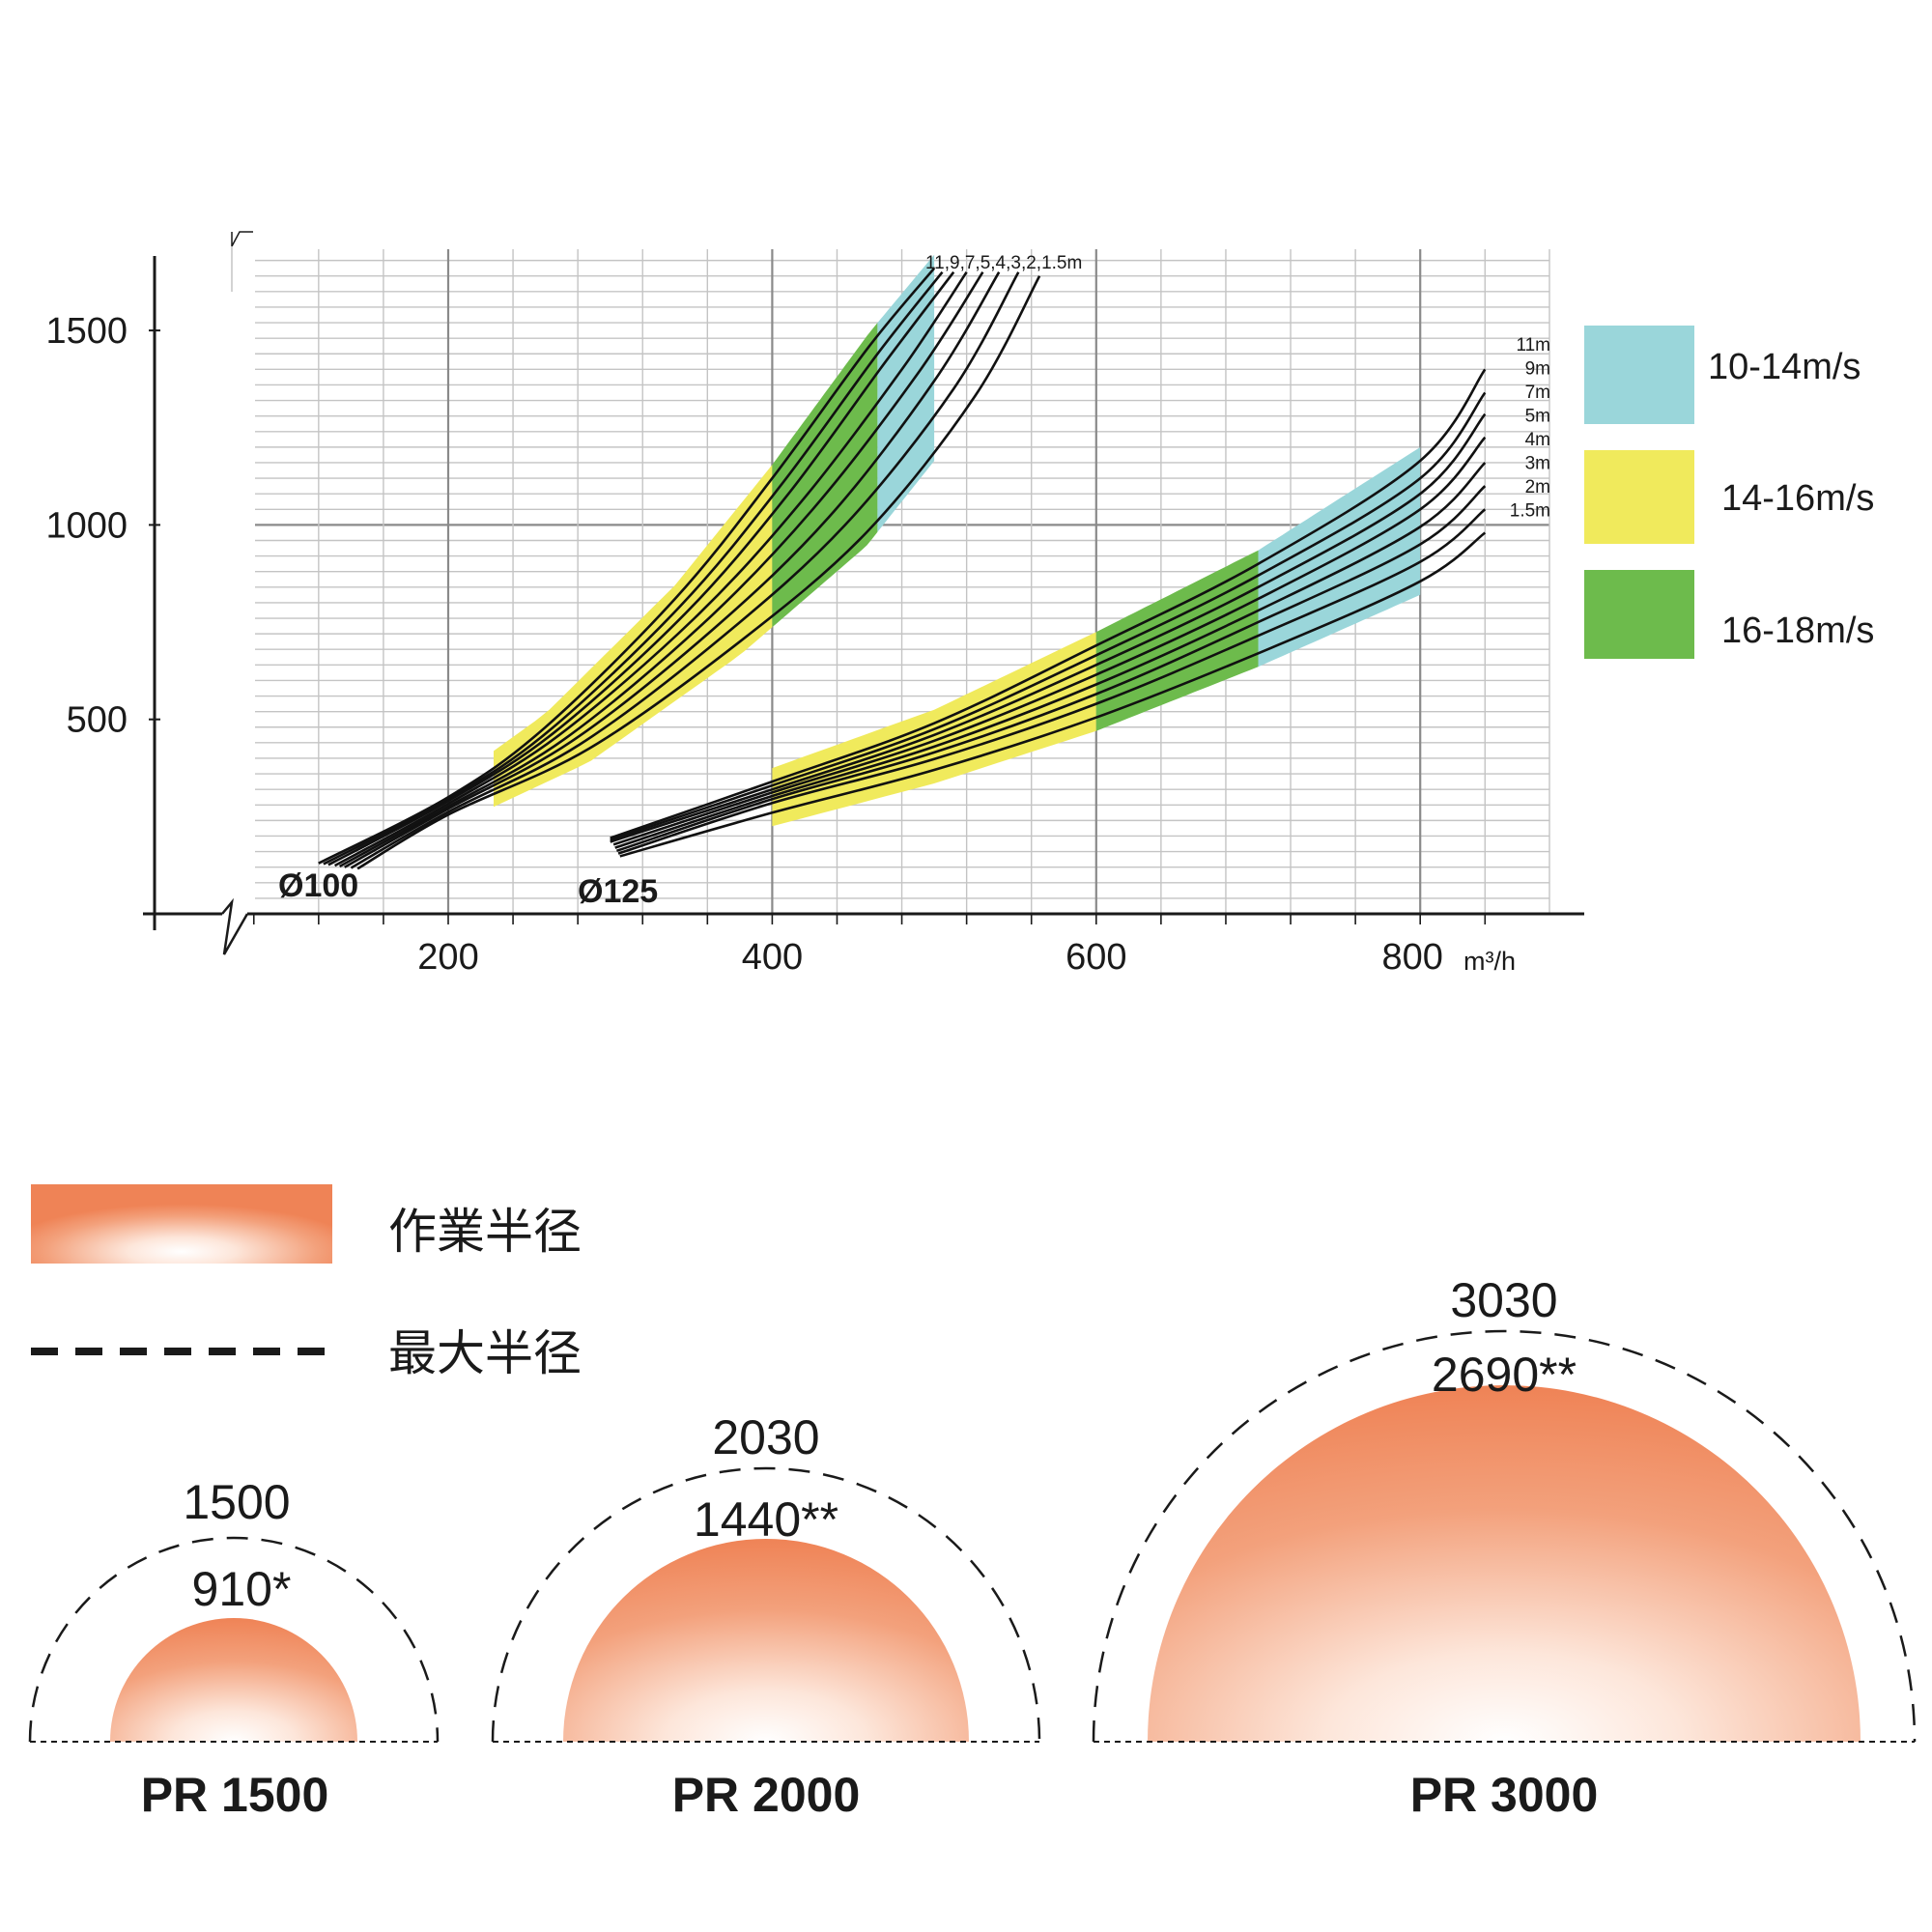 The width and height of the screenshot is (1932, 1932). I want to click on legend-label-10-14: 10-14m/s, so click(1784, 367).